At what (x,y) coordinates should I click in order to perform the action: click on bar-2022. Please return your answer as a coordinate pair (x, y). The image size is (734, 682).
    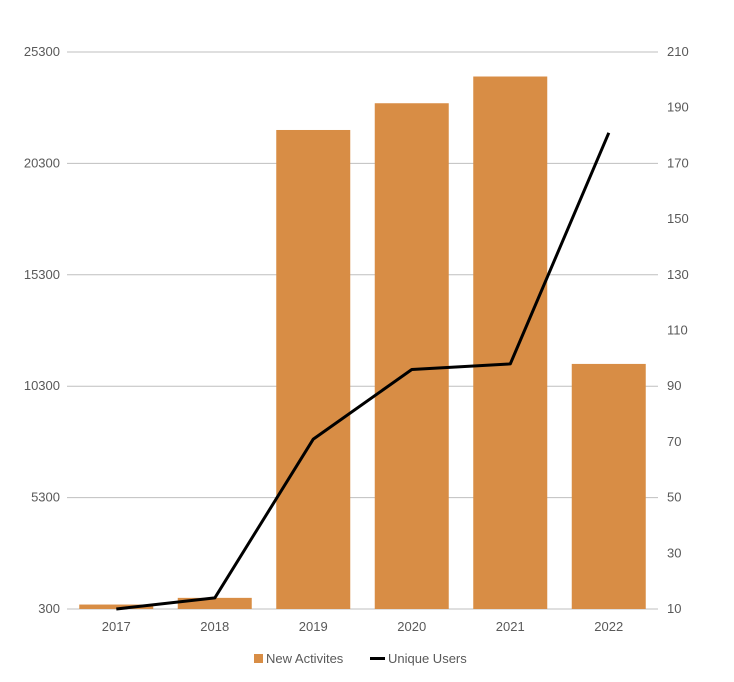
    Looking at the image, I should click on (608, 486).